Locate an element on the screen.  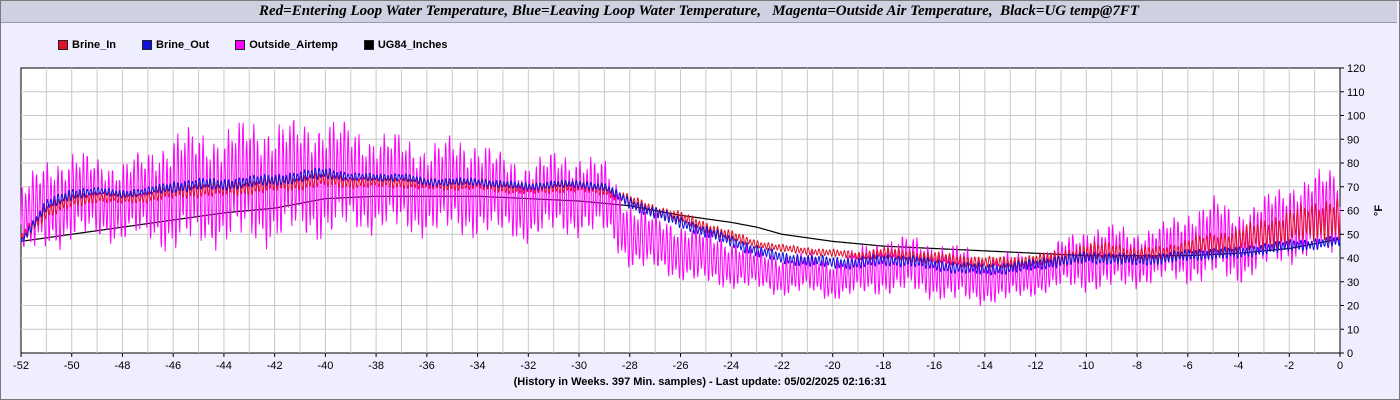
legend-item-outside-airtemp: Outside_Airtemp is located at coordinates (286, 45).